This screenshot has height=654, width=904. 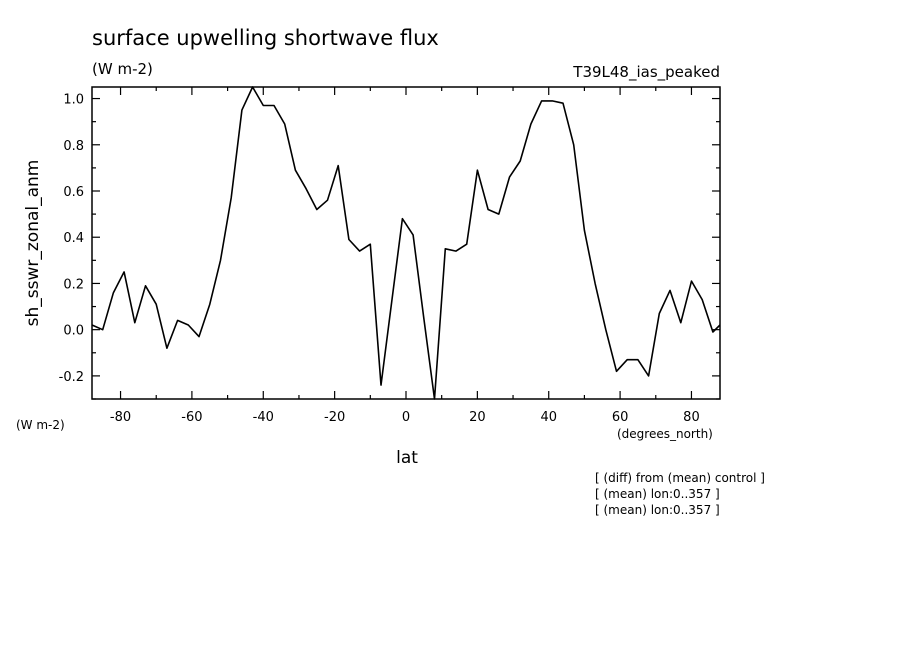 What do you see at coordinates (265, 38) in the screenshot?
I see `chart-title: surface upwelling shortwave flux` at bounding box center [265, 38].